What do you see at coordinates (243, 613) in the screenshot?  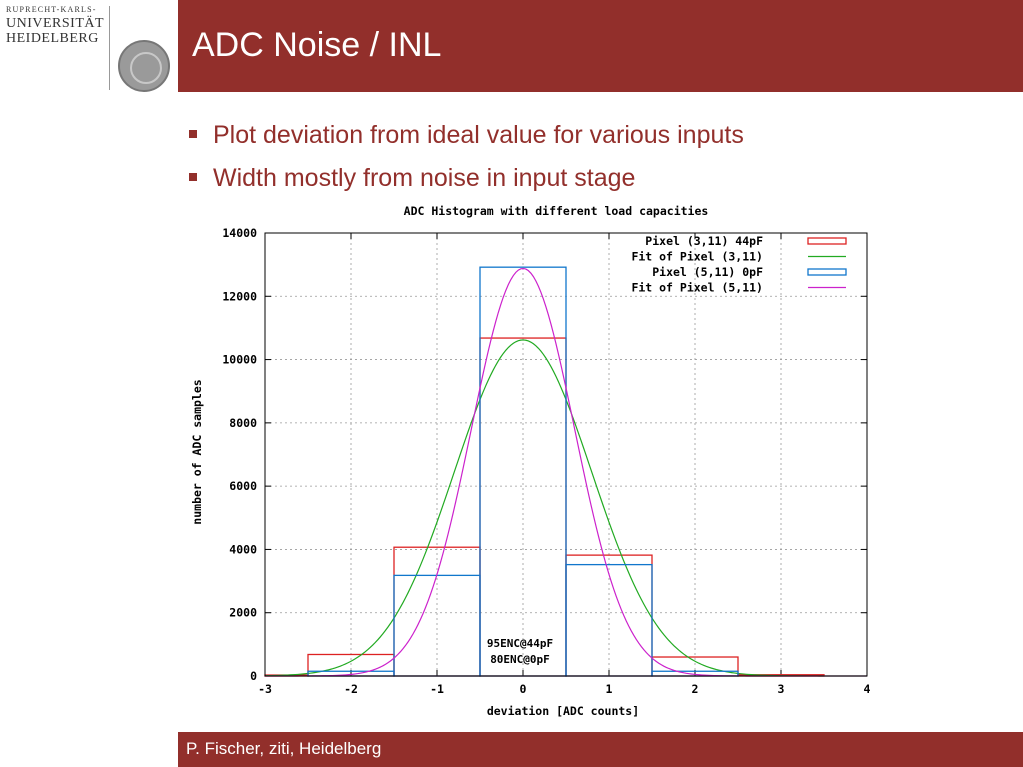 I see `y-tick-label: 2000` at bounding box center [243, 613].